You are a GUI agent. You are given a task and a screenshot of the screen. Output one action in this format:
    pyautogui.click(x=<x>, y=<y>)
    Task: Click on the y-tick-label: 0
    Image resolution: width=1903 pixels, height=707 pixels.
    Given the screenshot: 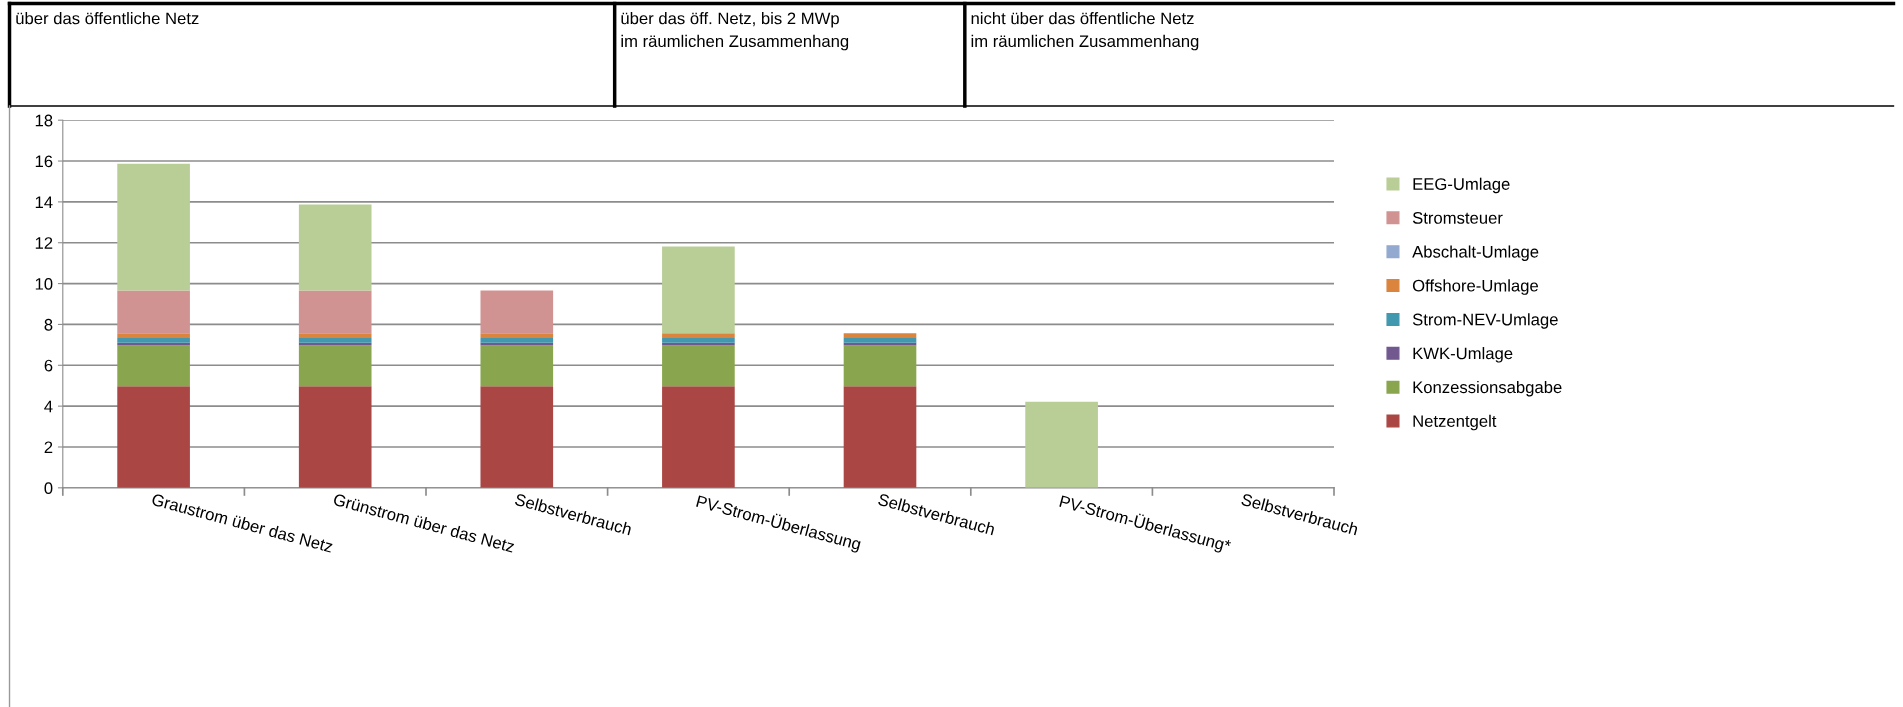 What is the action you would take?
    pyautogui.click(x=48, y=488)
    